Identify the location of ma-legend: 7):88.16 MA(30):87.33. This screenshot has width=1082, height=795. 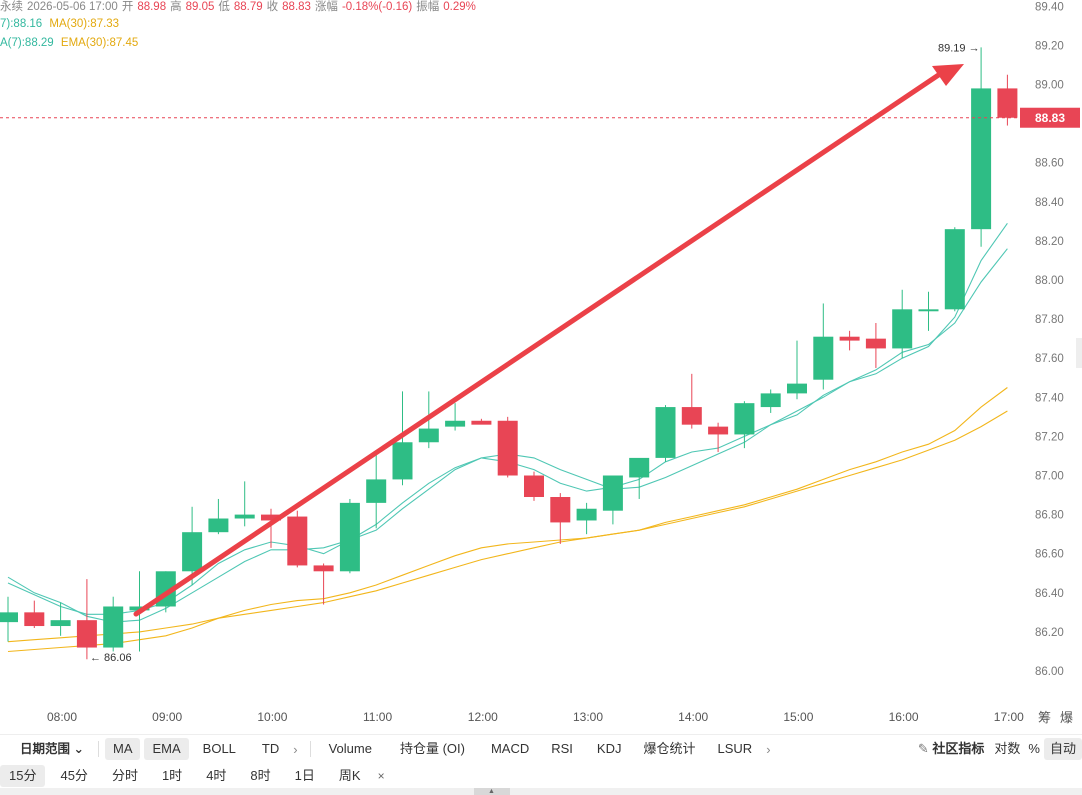
(61, 24).